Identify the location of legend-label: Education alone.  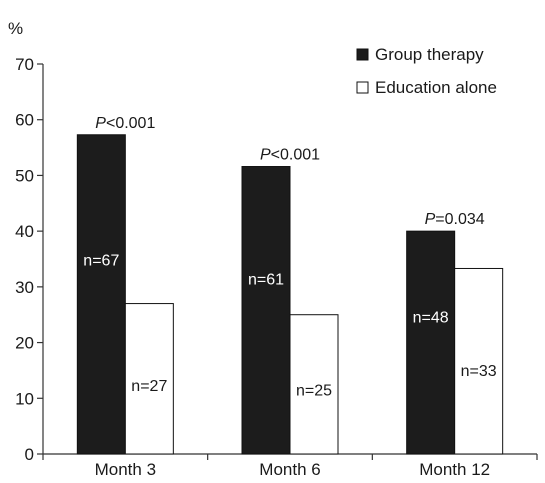
(436, 87).